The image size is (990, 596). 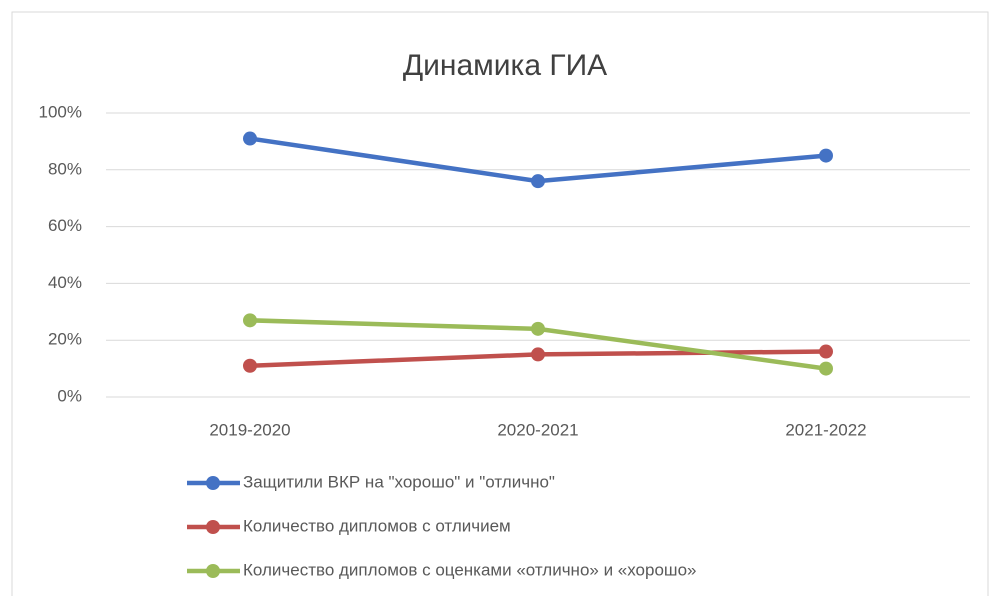 I want to click on x-tick-label: 2021-2022, so click(x=825, y=429).